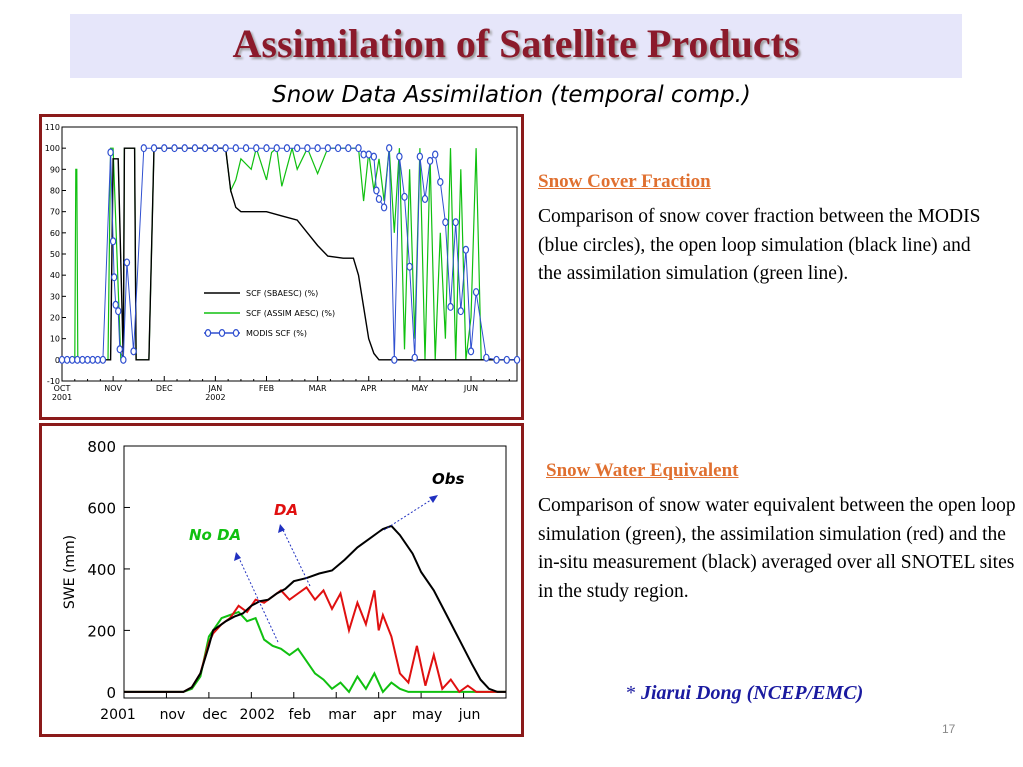 This screenshot has height=767, width=1023. What do you see at coordinates (237, 556) in the screenshot?
I see `noda-arrowhead` at bounding box center [237, 556].